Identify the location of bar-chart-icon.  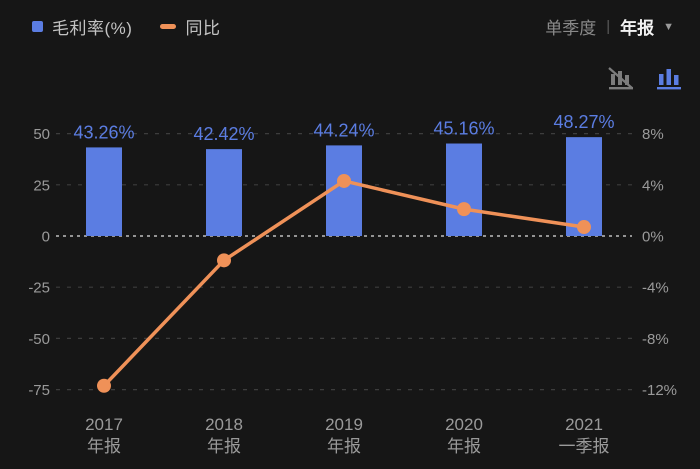
(669, 81).